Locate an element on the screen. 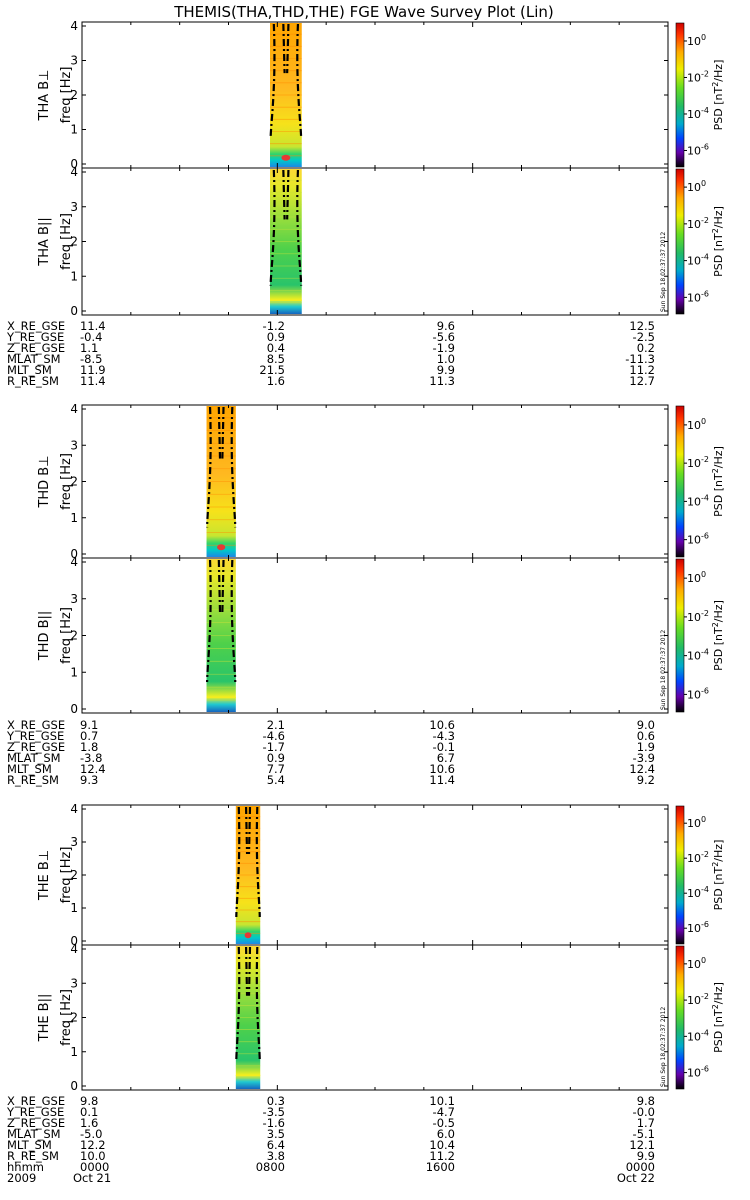  ephemeris-value: 10.1 is located at coordinates (442, 1101).